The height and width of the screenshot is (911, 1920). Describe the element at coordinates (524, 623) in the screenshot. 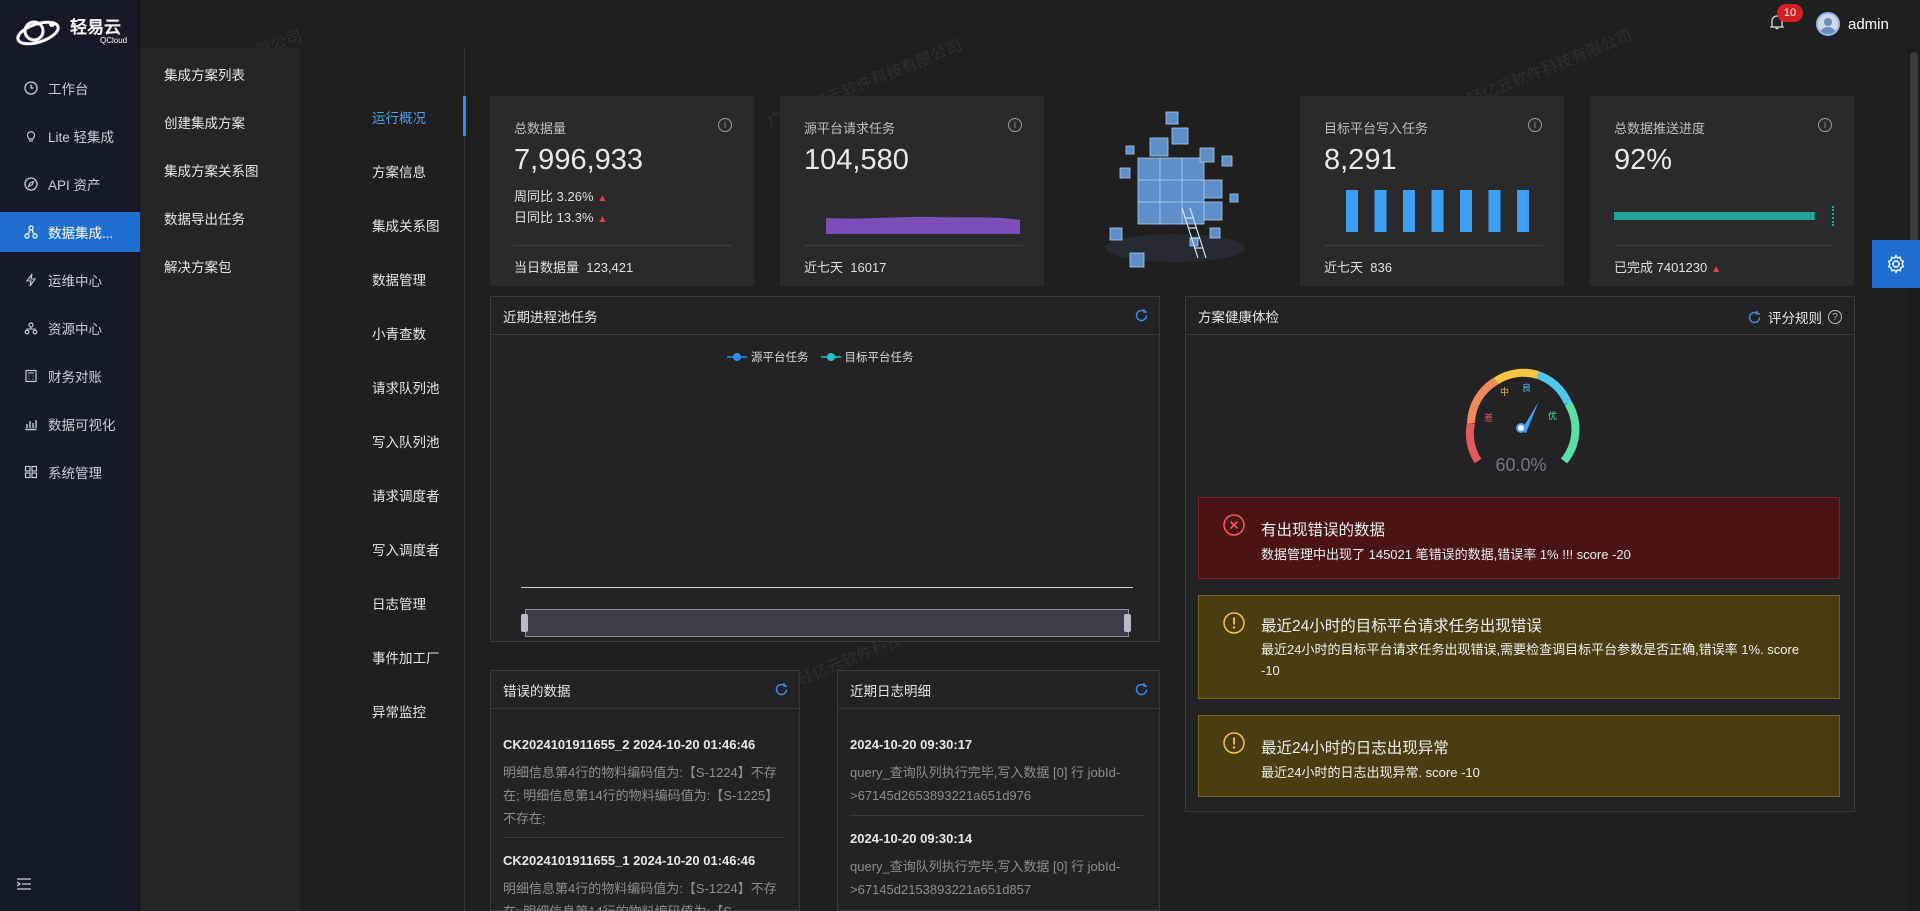

I see `zoom-handle-left` at that location.